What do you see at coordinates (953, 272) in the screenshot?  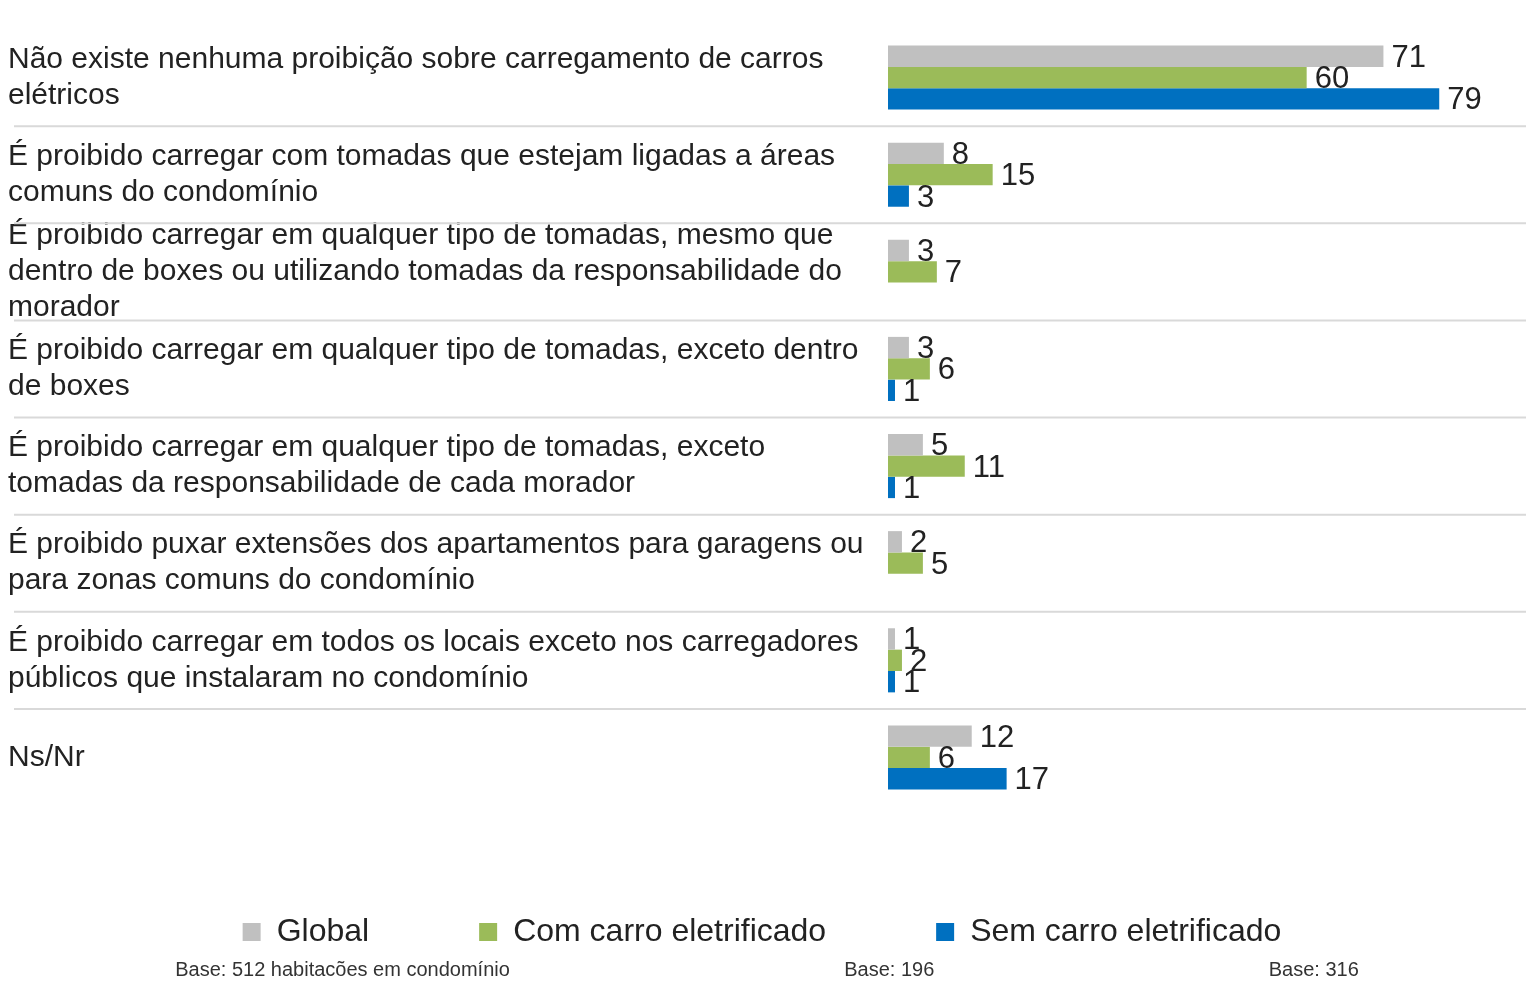 I see `data-label: 7` at bounding box center [953, 272].